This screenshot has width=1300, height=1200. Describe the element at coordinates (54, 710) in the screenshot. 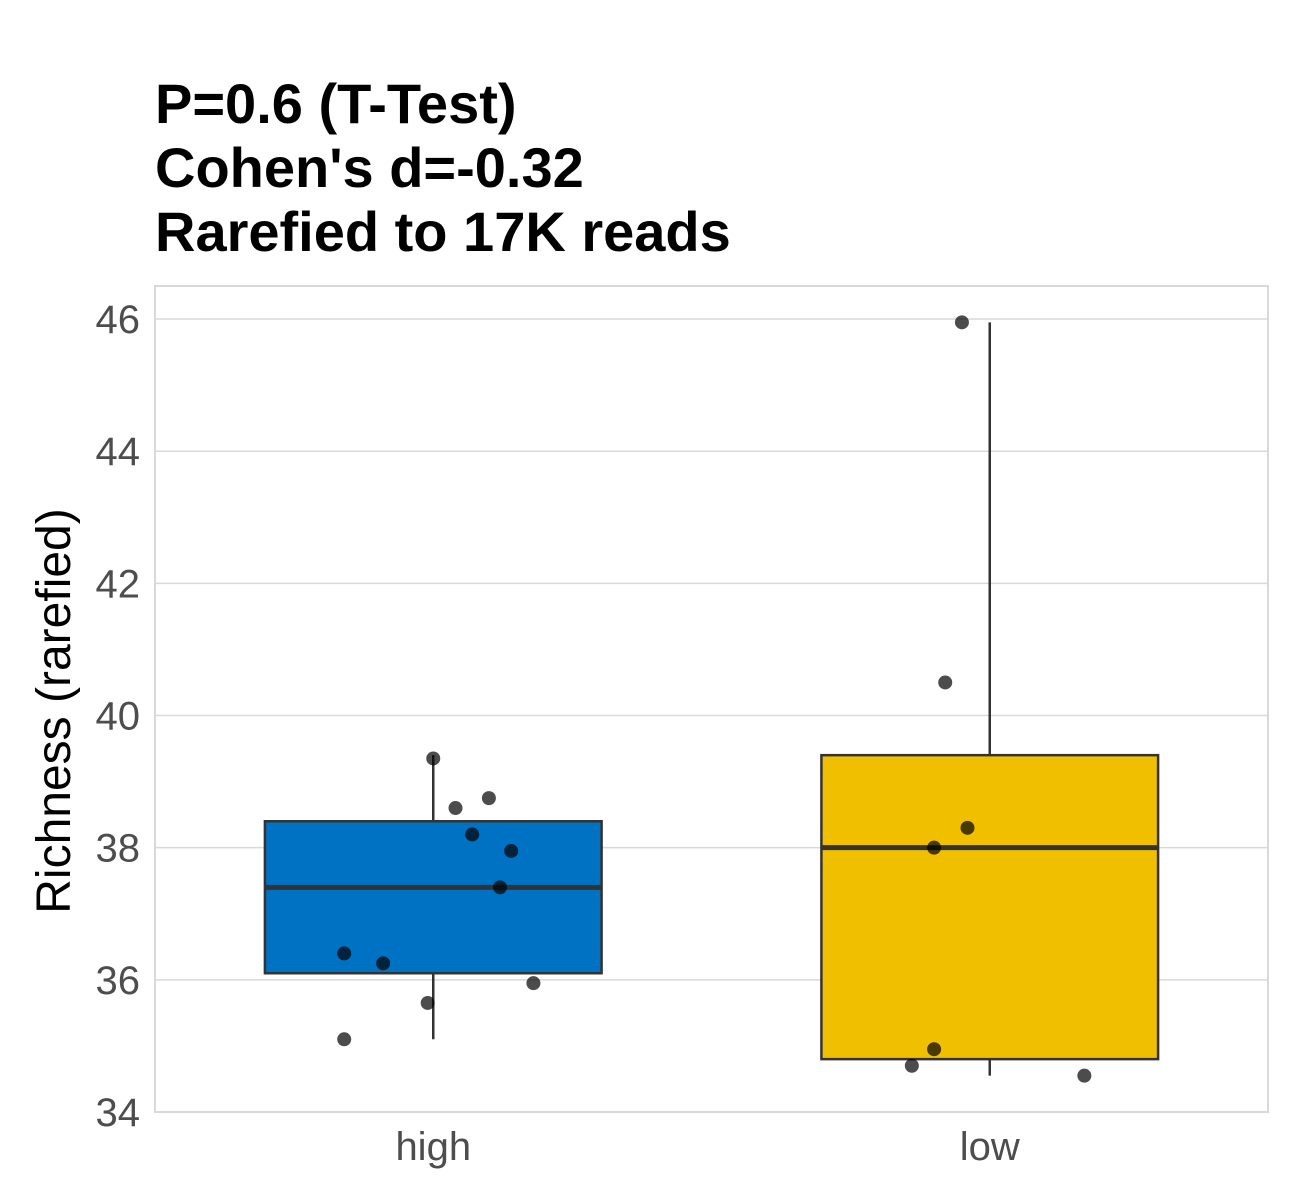

I see `y-axis-title: Richness (rarefied)` at that location.